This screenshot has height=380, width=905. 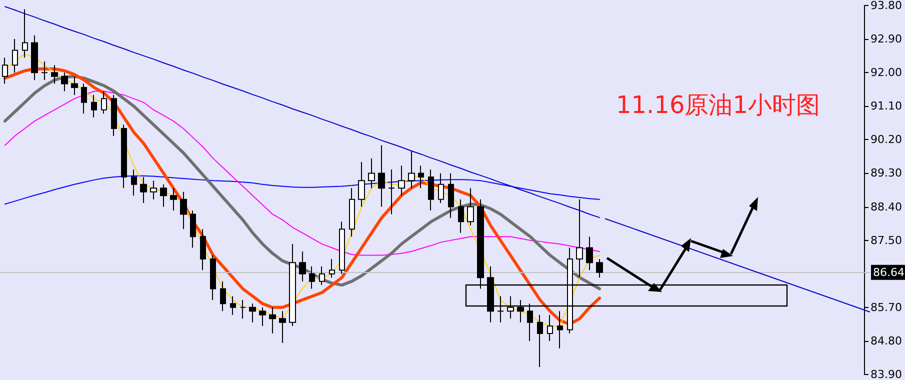 What do you see at coordinates (886, 207) in the screenshot?
I see `y-tick-label: 88.40` at bounding box center [886, 207].